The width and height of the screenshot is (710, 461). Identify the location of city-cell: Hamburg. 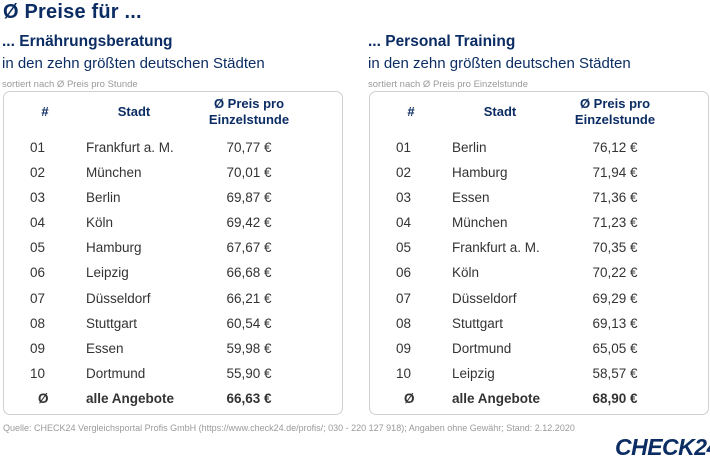
(114, 248).